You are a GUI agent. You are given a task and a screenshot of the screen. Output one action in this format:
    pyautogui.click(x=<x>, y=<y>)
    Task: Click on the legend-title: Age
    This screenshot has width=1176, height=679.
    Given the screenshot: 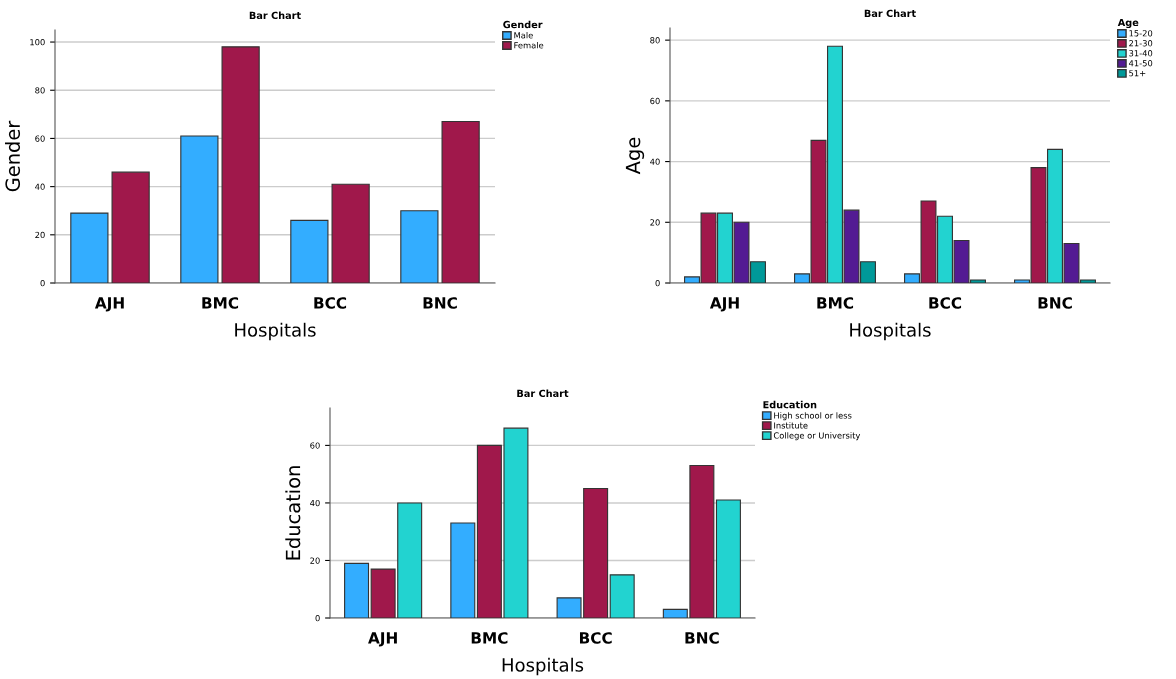 What is the action you would take?
    pyautogui.click(x=1128, y=23)
    